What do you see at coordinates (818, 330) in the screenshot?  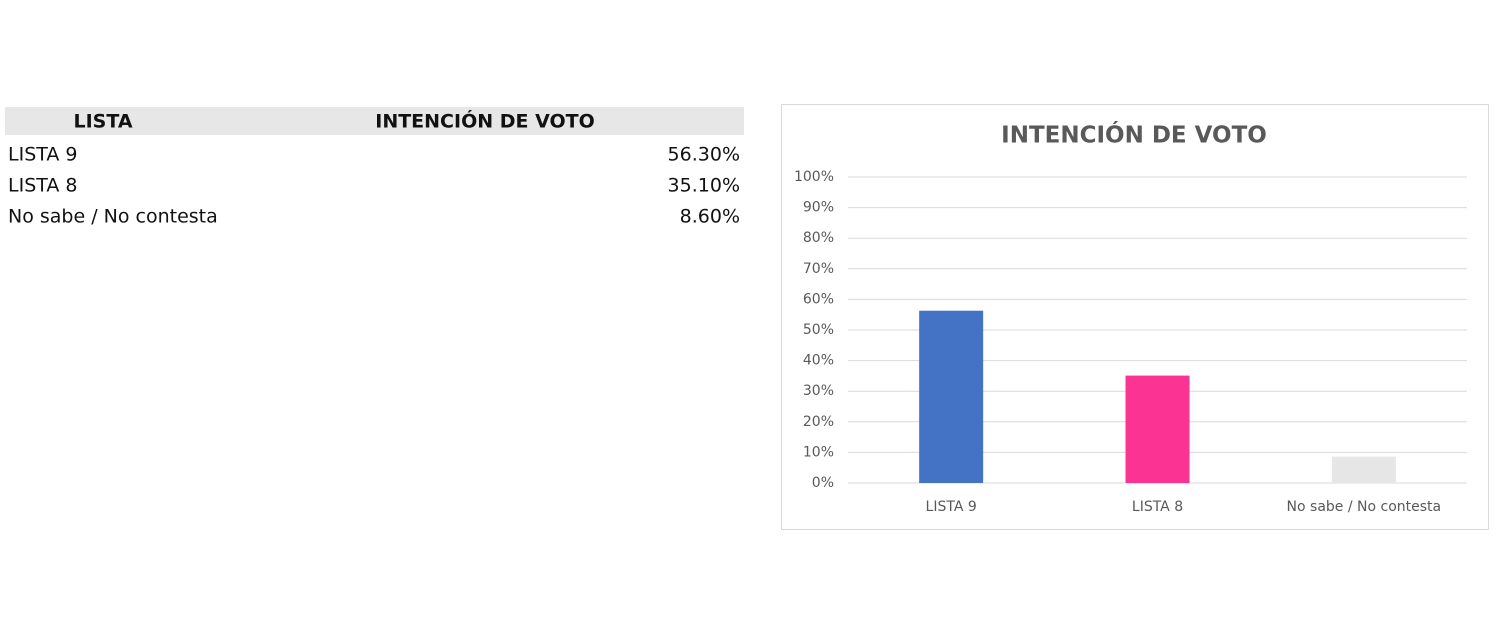 I see `y-tick-label: 50%` at bounding box center [818, 330].